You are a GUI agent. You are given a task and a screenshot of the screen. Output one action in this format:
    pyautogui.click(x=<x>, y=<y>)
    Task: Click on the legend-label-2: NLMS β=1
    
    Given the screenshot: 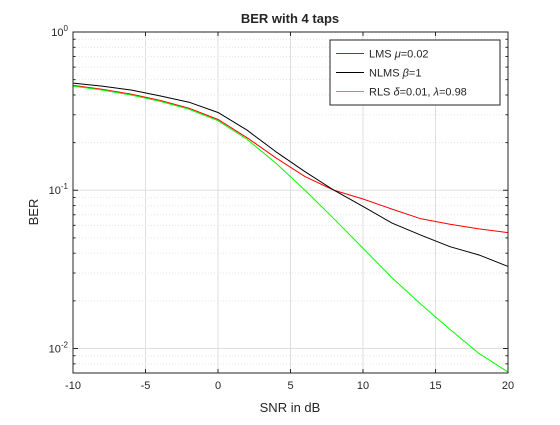 What is the action you would take?
    pyautogui.click(x=395, y=74)
    